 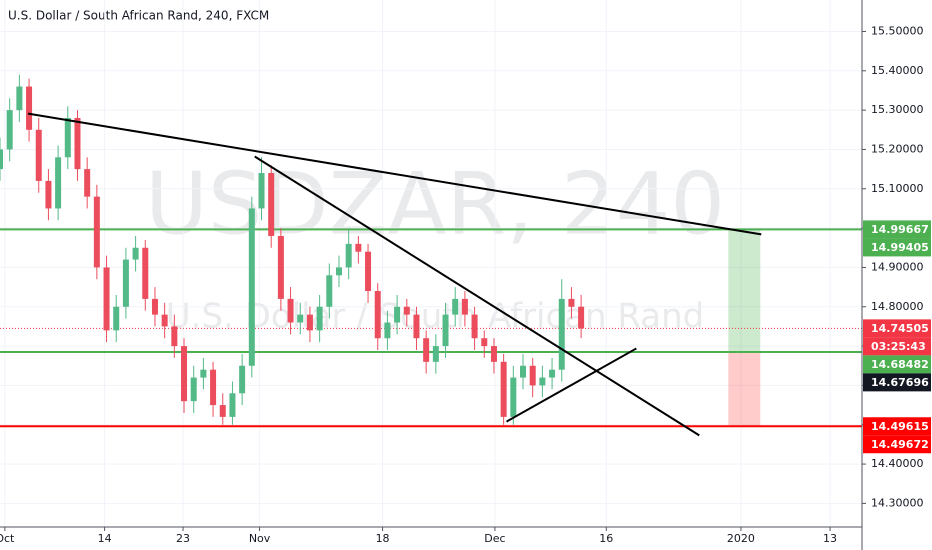 What do you see at coordinates (744, 291) in the screenshot?
I see `position-target` at bounding box center [744, 291].